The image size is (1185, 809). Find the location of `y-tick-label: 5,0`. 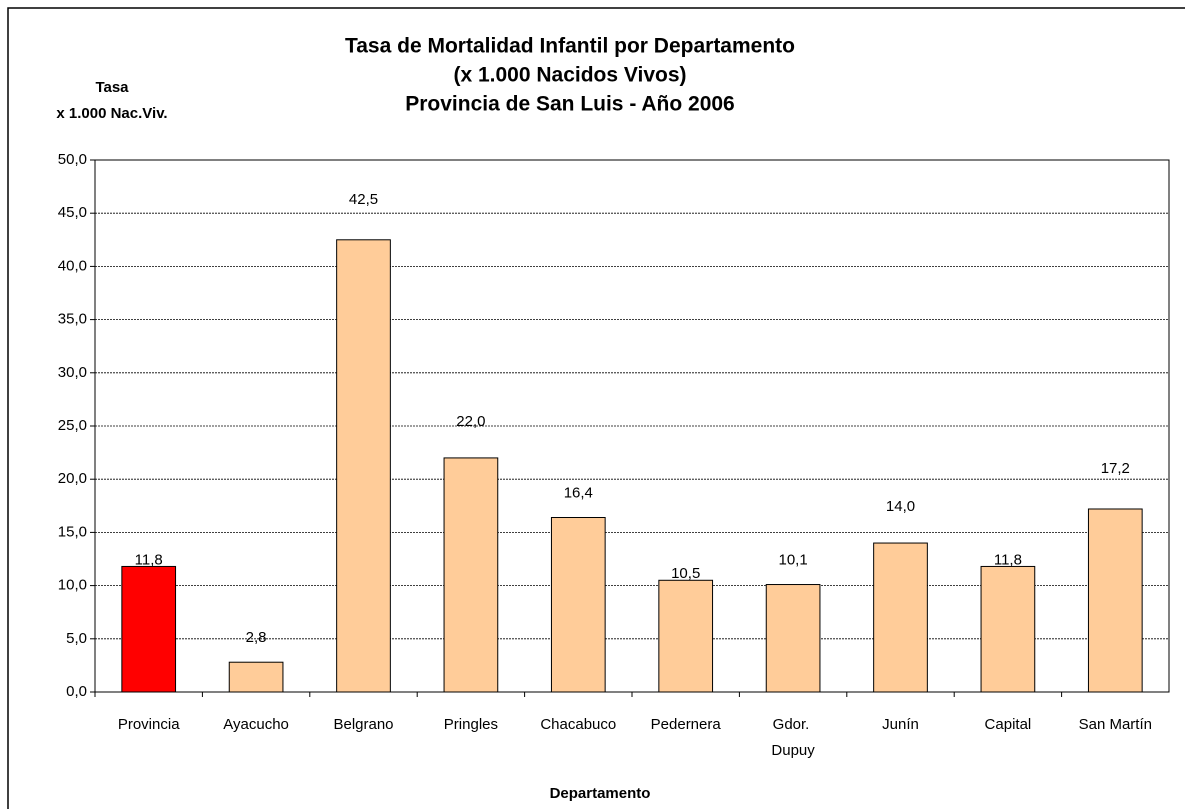

y-tick-label: 5,0 is located at coordinates (76, 638).